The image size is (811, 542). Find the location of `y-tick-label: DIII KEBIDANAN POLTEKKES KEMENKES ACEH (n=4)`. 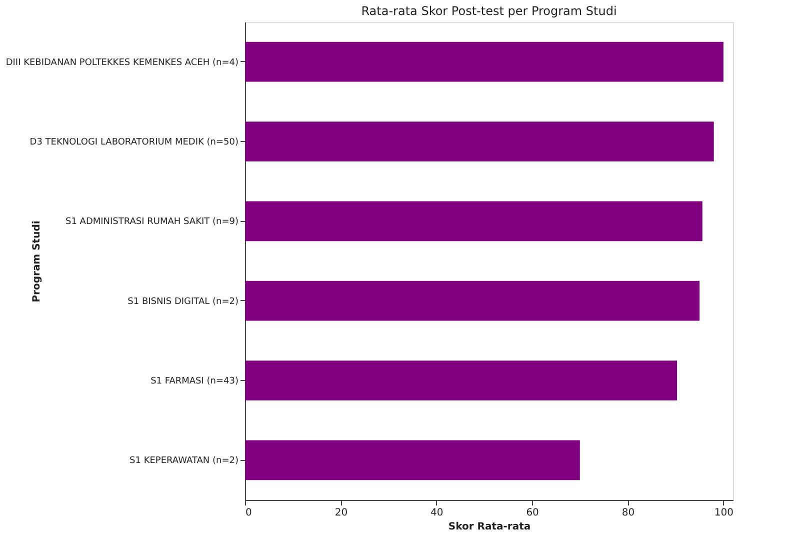

y-tick-label: DIII KEBIDANAN POLTEKKES KEMENKES ACEH (n=4) is located at coordinates (122, 63).